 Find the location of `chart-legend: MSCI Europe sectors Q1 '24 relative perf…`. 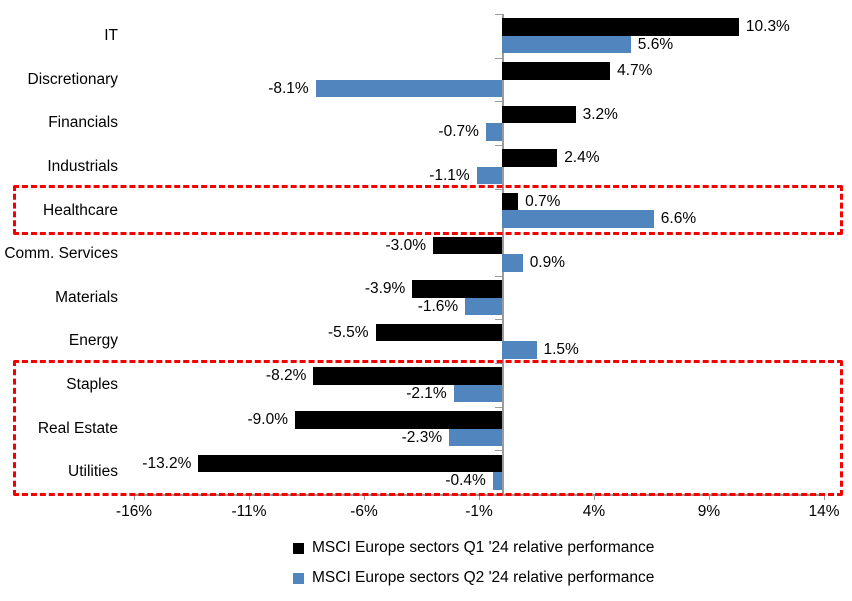

chart-legend: MSCI Europe sectors Q1 '24 relative perf… is located at coordinates (473, 563).